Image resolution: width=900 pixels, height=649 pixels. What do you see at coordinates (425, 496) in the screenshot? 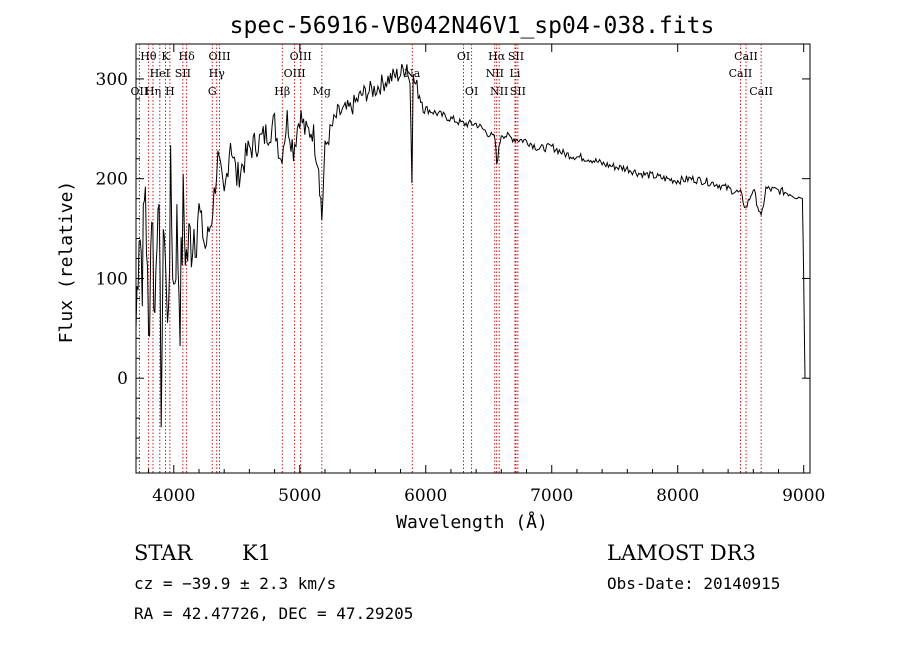
I see `x-tick-label: 6000` at bounding box center [425, 496].